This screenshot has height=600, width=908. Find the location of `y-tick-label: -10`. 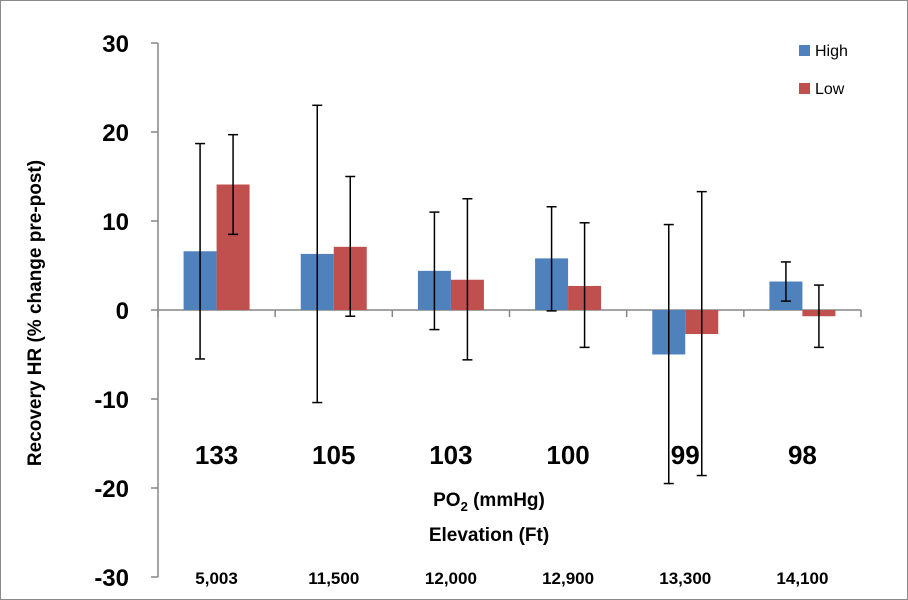

y-tick-label: -10 is located at coordinates (111, 400).